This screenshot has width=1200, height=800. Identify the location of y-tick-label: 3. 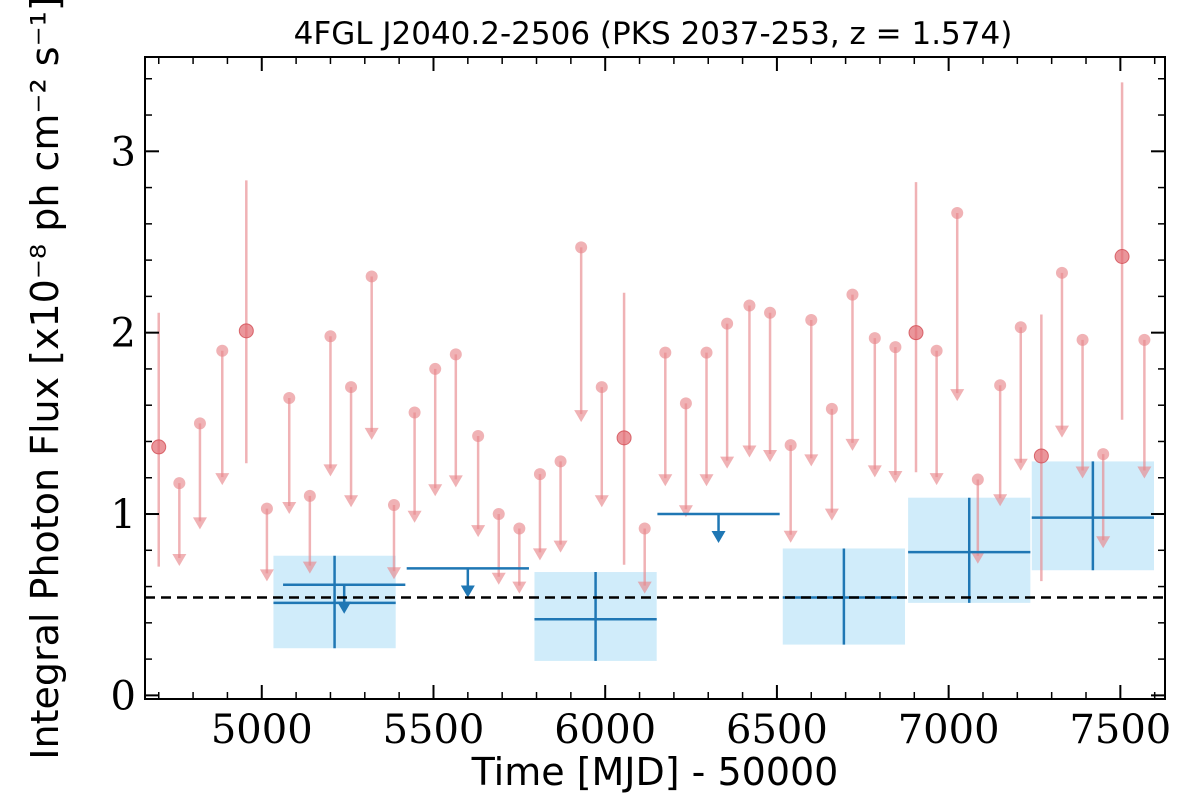
(123, 152).